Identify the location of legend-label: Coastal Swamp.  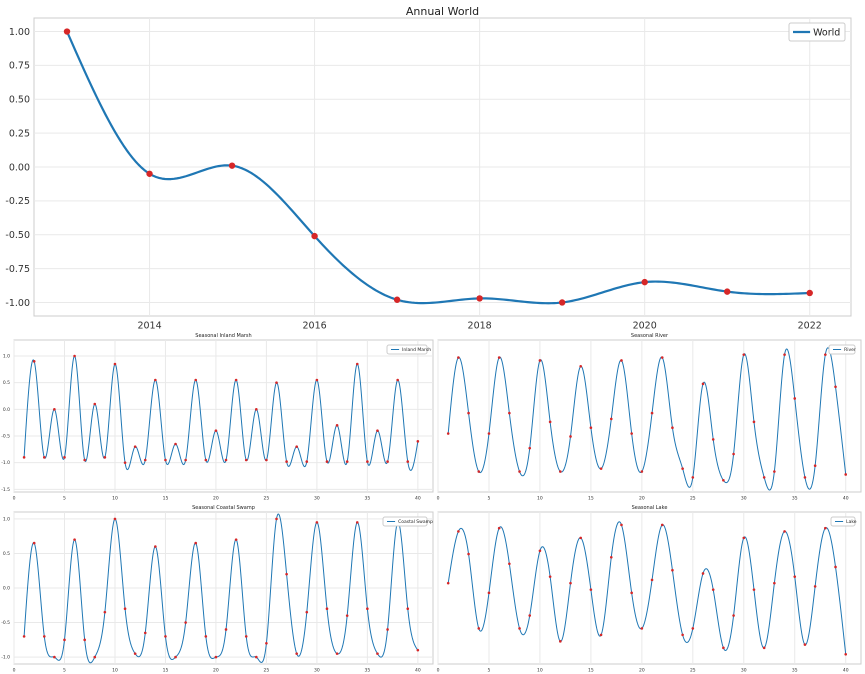
(415, 522).